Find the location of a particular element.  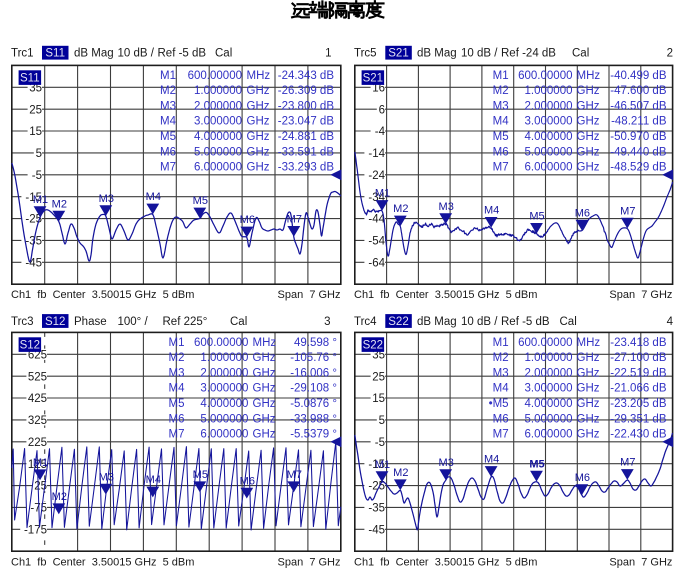

svg-text: Trc3 is located at coordinates (22, 322).